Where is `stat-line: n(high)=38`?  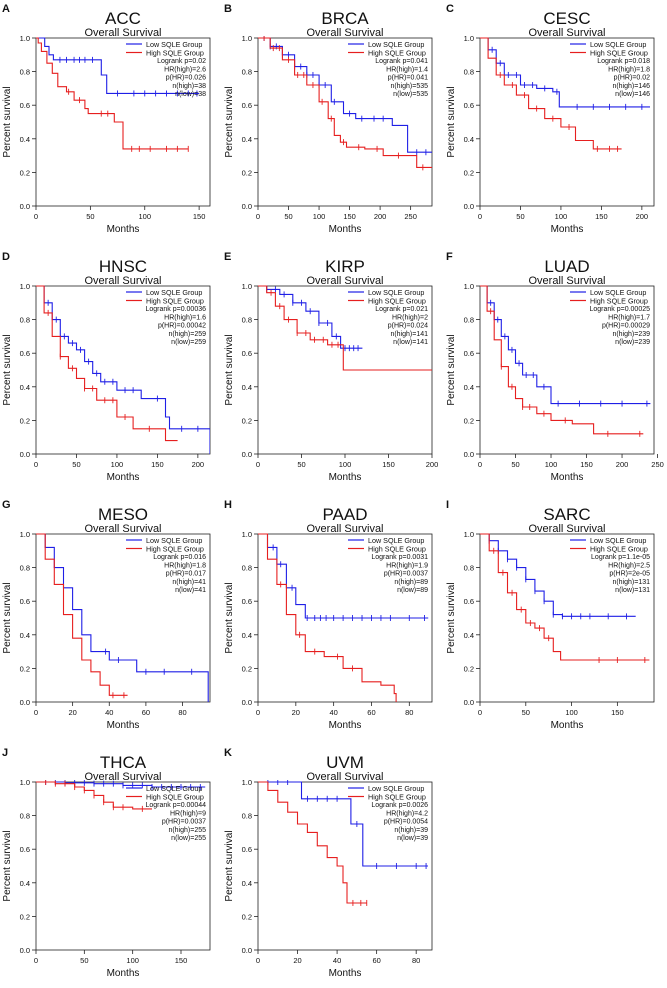
stat-line: n(high)=38 is located at coordinates (189, 86).